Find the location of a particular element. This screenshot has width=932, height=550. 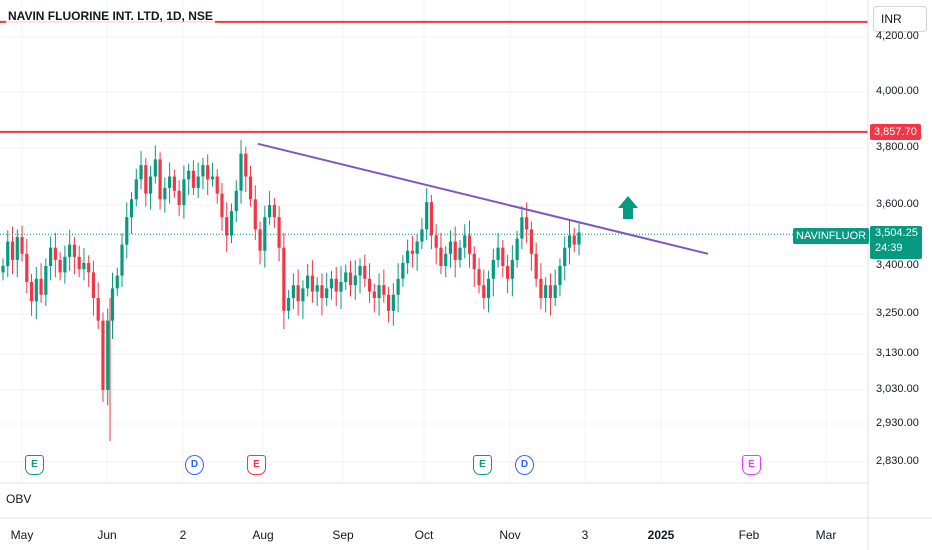

trendline is located at coordinates (483, 198).